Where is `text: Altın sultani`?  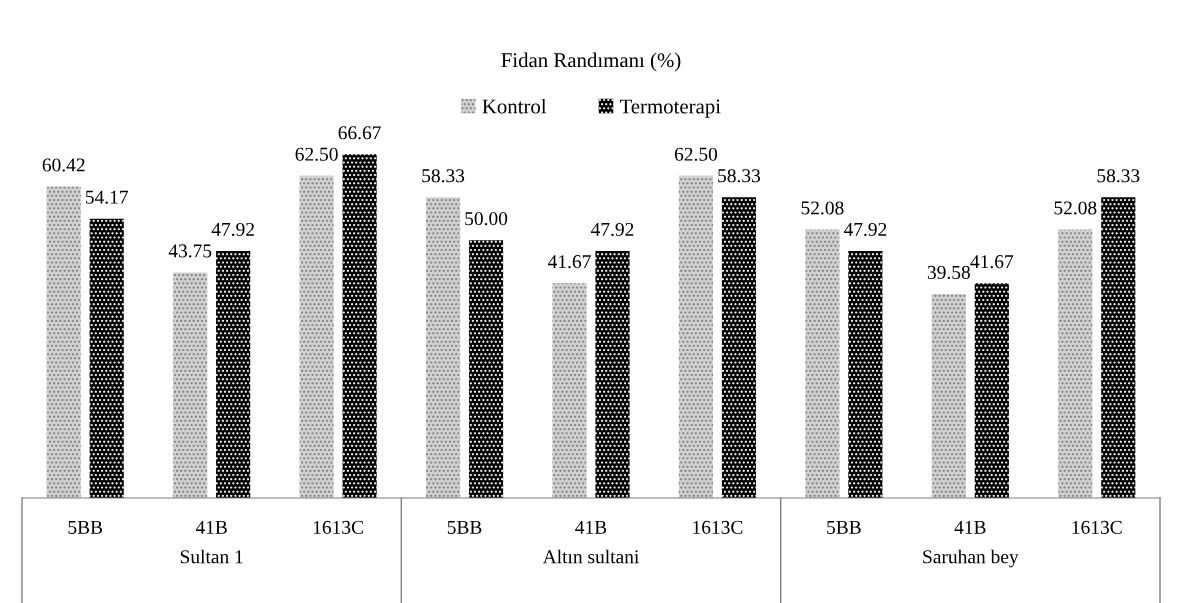 text: Altın sultani is located at coordinates (590, 556).